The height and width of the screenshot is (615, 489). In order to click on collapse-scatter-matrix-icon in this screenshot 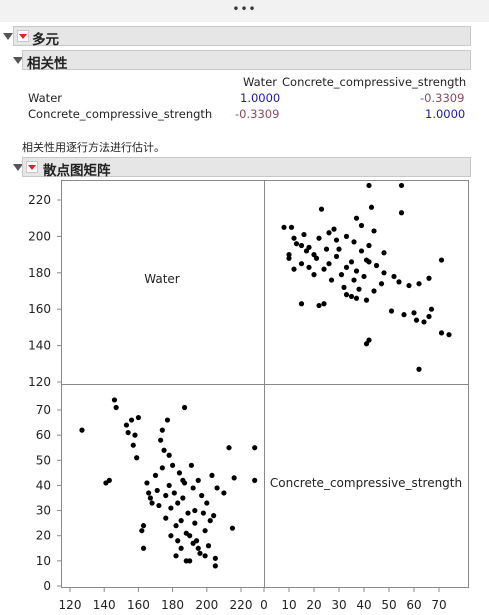, I will do `click(18, 167)`.